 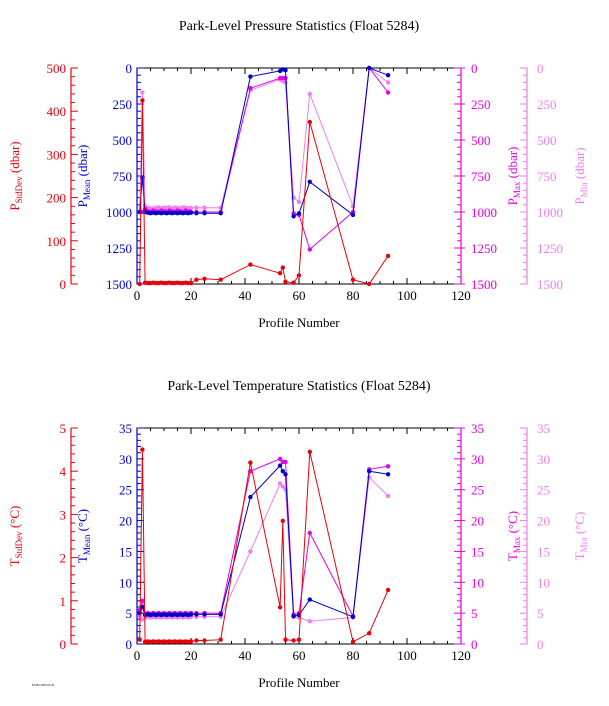 I want to click on mean-tick-label: 1000, so click(x=119, y=212).